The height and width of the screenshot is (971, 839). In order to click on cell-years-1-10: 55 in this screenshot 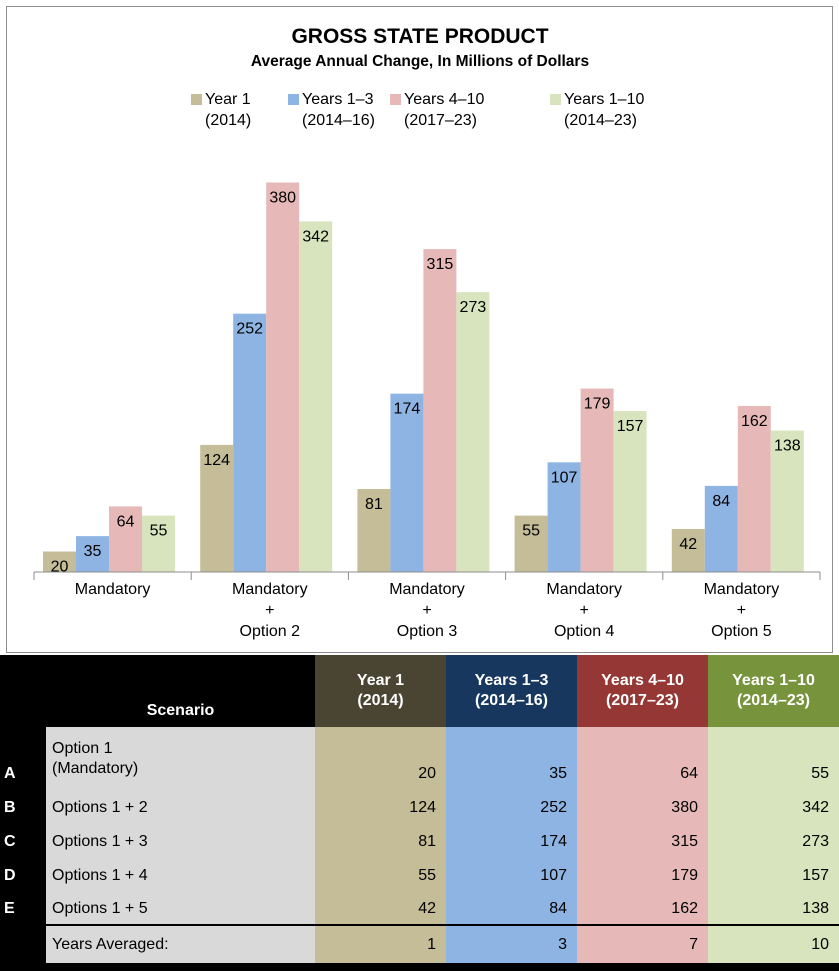, I will do `click(773, 759)`.